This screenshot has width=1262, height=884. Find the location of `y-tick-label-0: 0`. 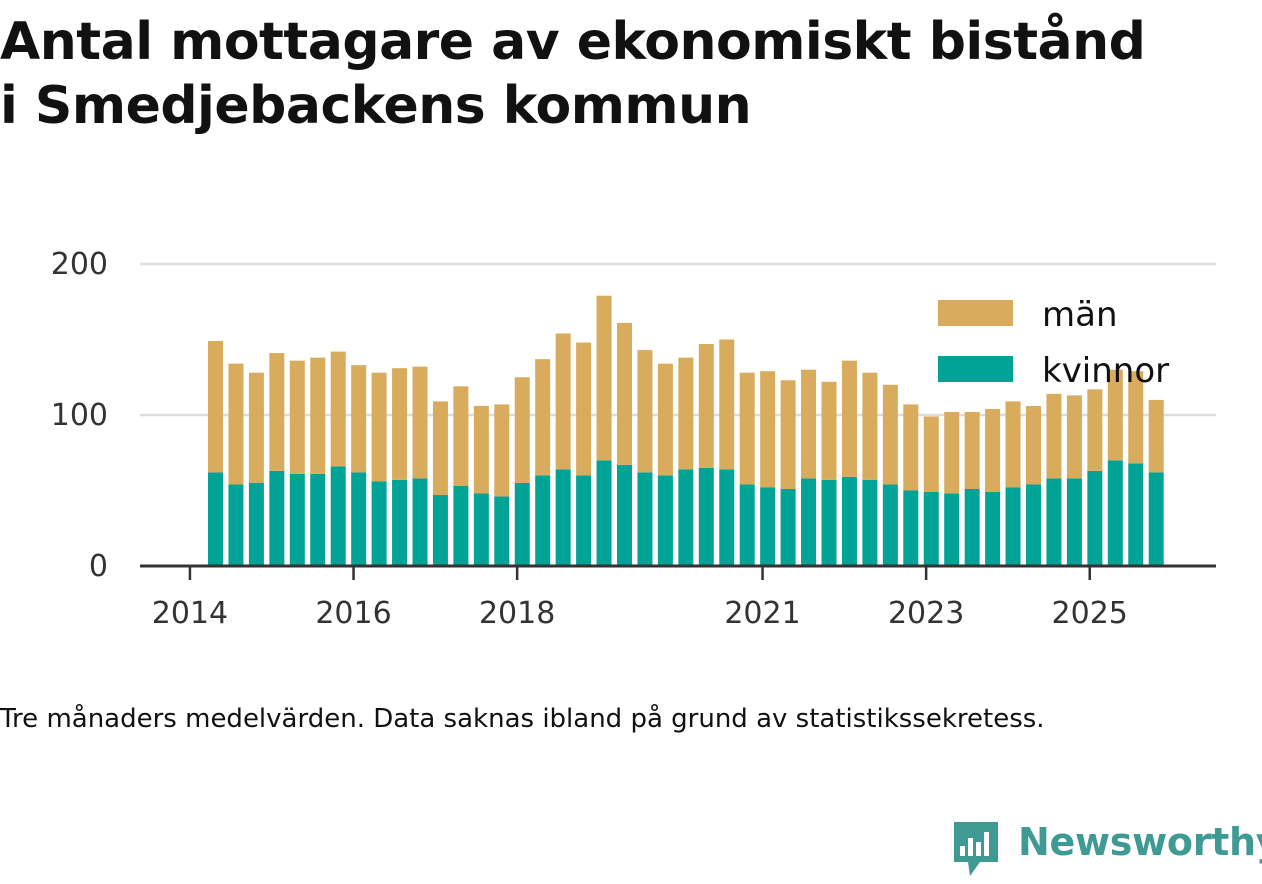

y-tick-label-0: 0 is located at coordinates (98, 566).